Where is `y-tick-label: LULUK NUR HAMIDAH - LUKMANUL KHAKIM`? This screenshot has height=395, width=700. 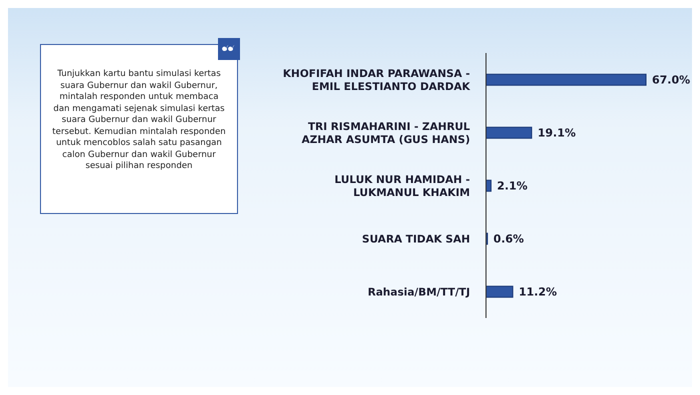
y-tick-label: LULUK NUR HAMIDAH - LUKMANUL KHAKIM is located at coordinates (402, 186).